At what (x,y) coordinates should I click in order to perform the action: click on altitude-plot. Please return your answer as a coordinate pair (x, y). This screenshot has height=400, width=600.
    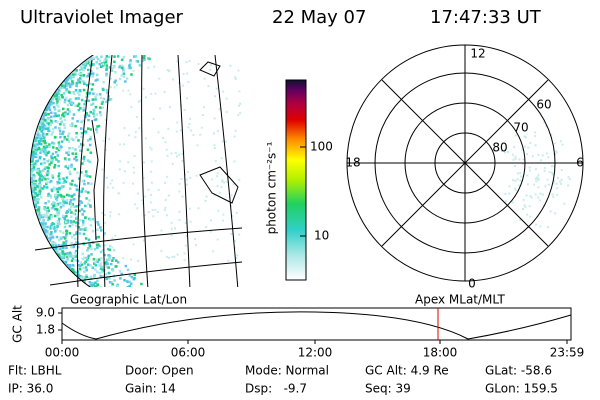
    Looking at the image, I should click on (315, 324).